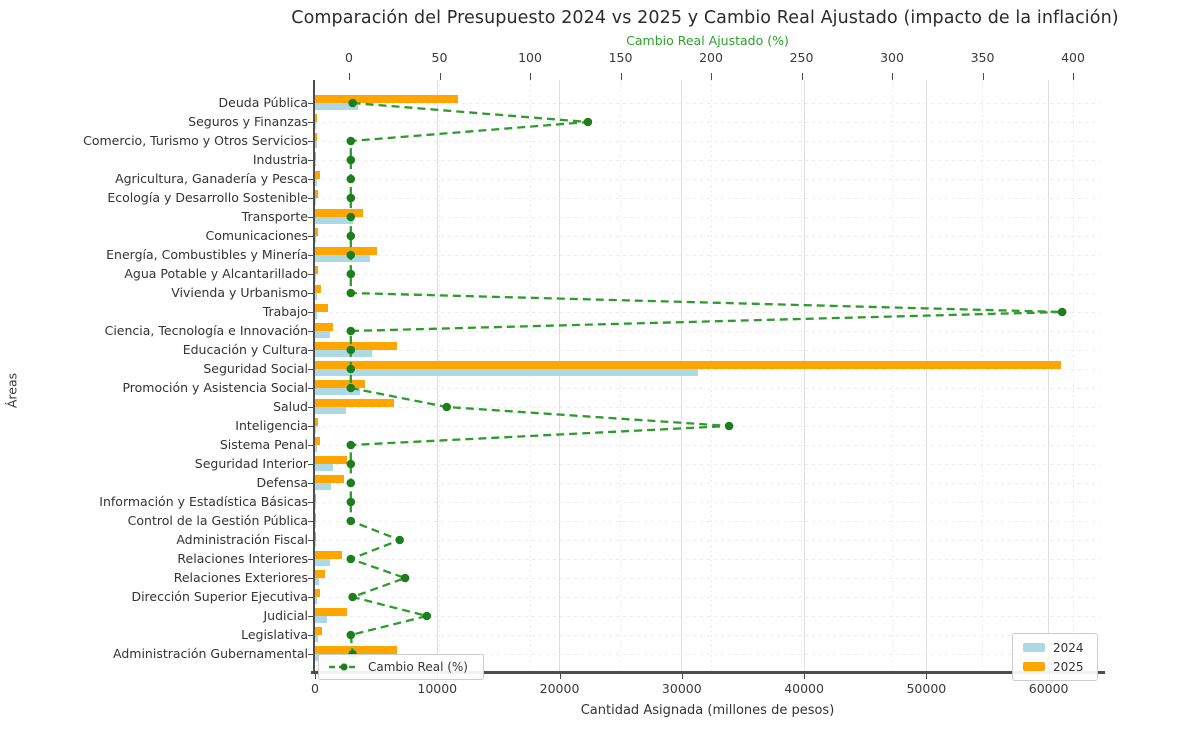  I want to click on legend-swatch-2025, so click(1034, 666).